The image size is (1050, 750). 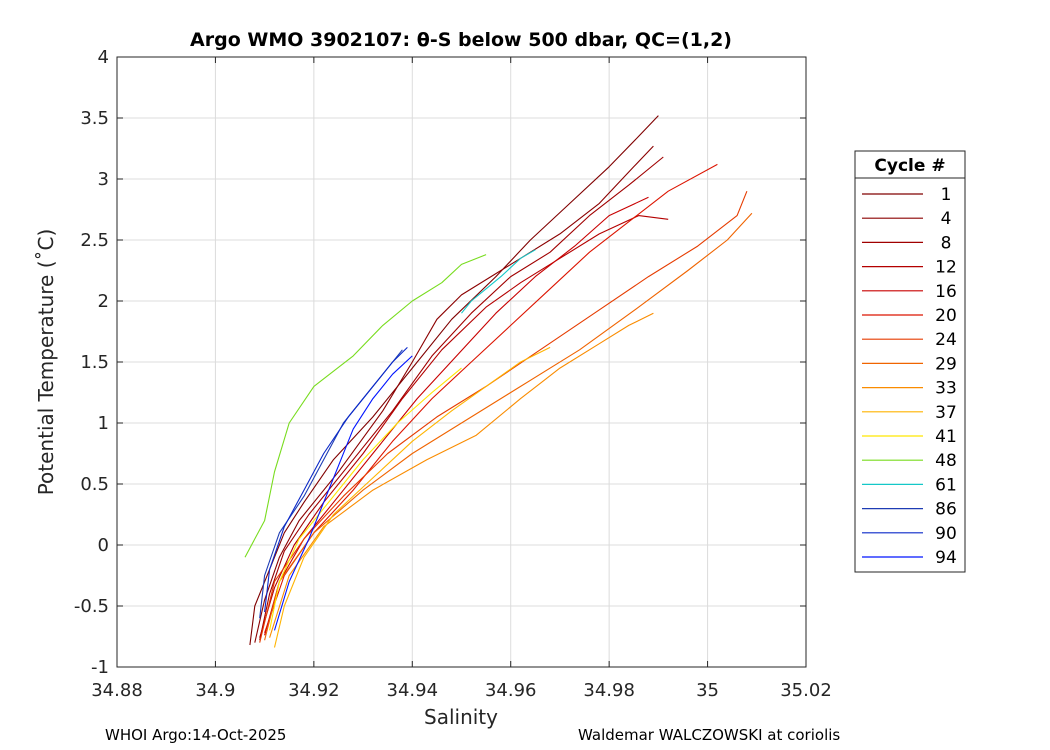 I want to click on y-tick-label: -1, so click(x=100, y=667).